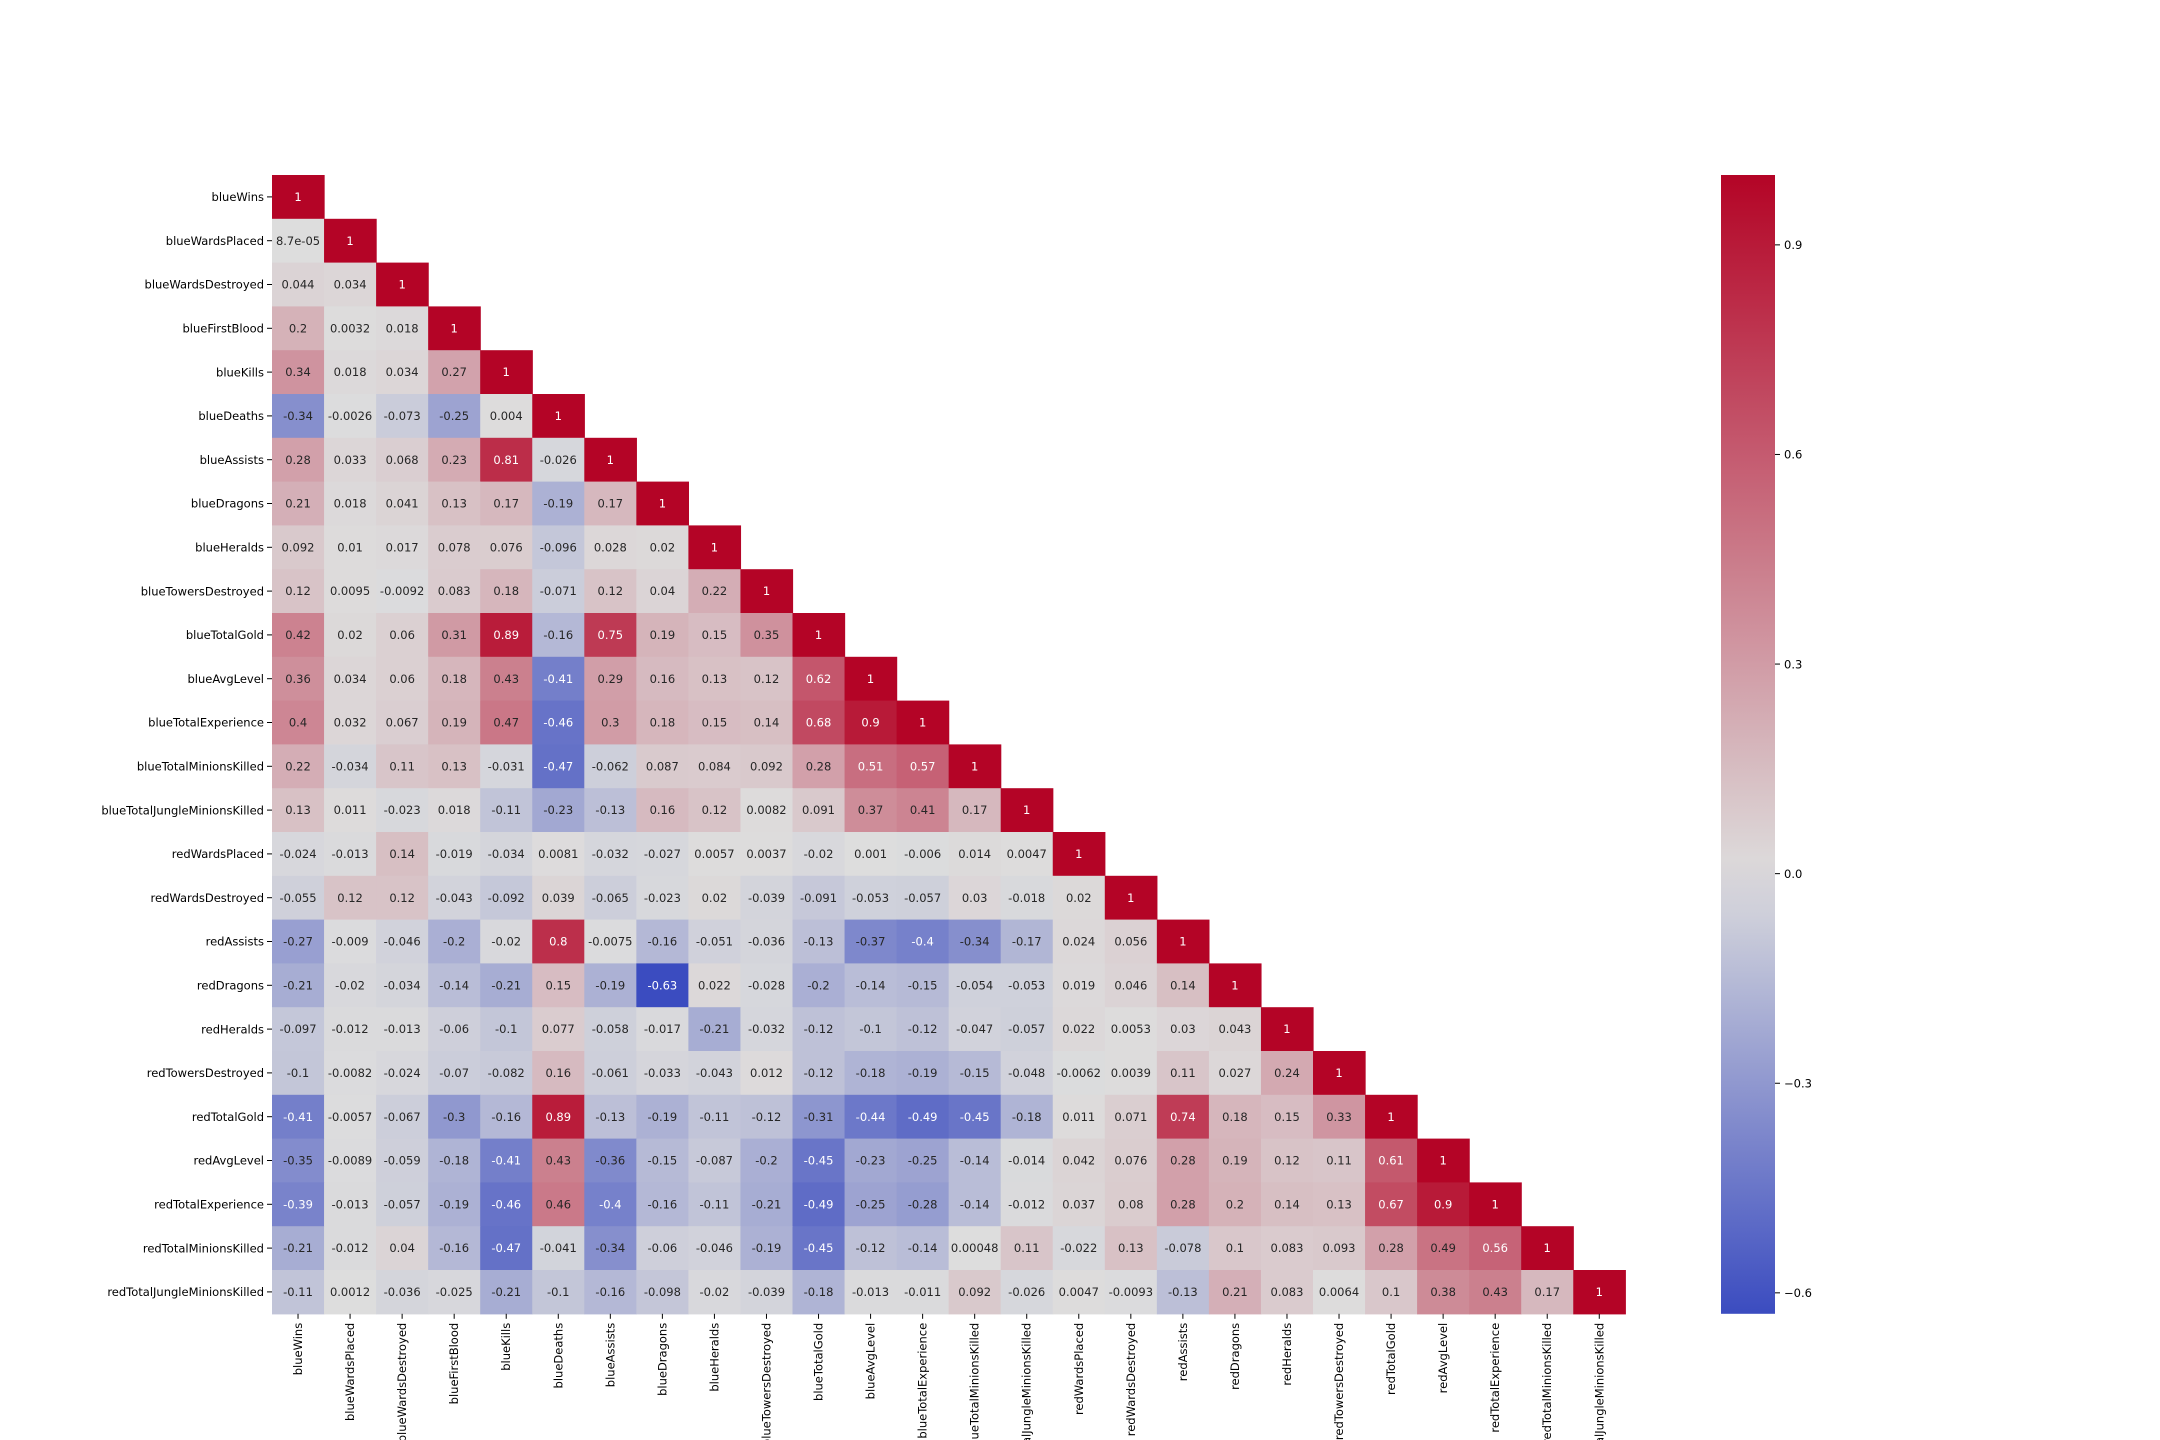 The image size is (2160, 1440). Describe the element at coordinates (454, 1029) in the screenshot. I see `cell-value-label: -0.06` at that location.